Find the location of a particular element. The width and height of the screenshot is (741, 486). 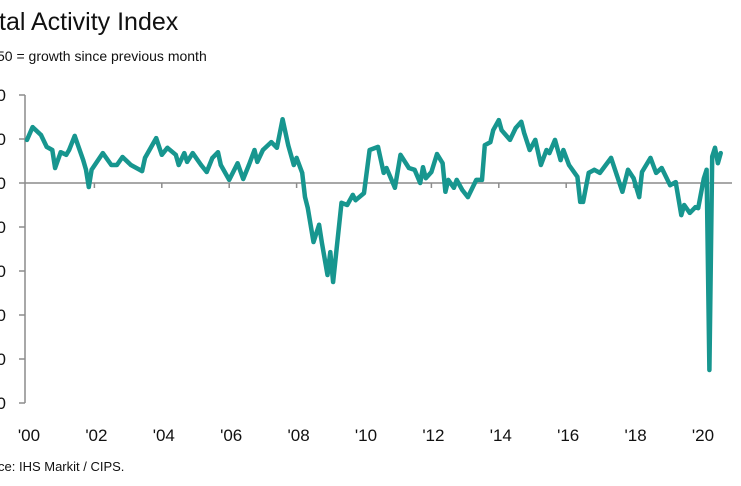

y-tick-label: 40 is located at coordinates (3, 227).